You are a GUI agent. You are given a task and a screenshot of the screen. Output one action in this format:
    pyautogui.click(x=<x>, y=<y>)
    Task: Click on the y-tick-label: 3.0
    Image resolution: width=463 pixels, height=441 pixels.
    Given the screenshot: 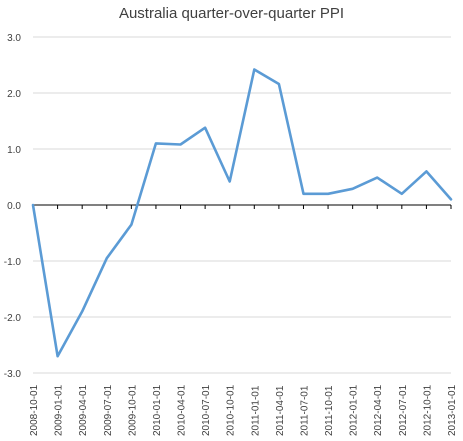 What is the action you would take?
    pyautogui.click(x=14, y=38)
    